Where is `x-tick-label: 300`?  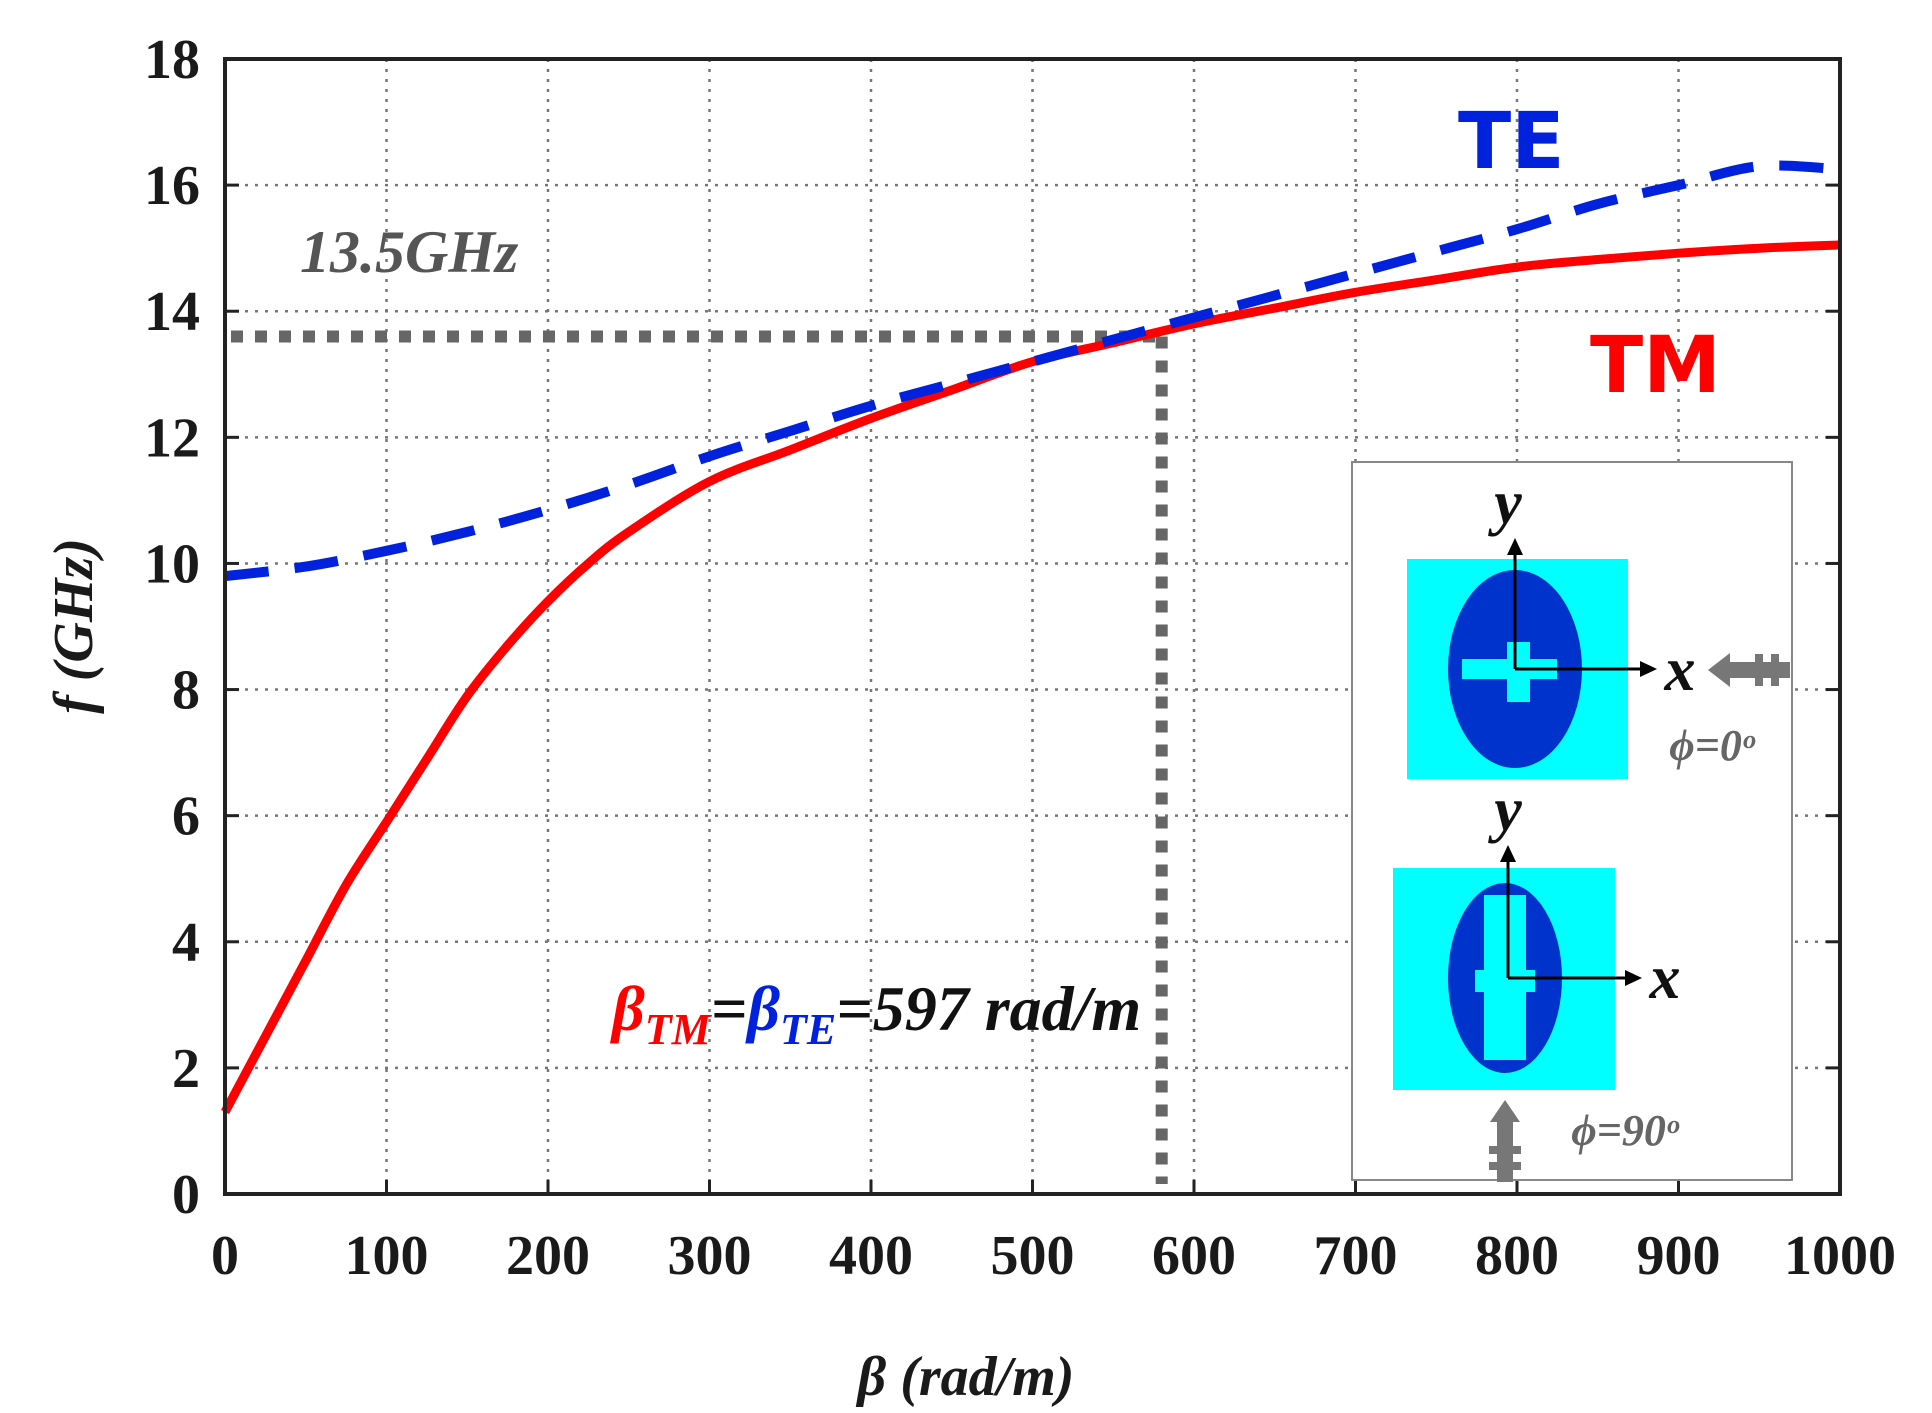 x-tick-label: 300 is located at coordinates (710, 1256).